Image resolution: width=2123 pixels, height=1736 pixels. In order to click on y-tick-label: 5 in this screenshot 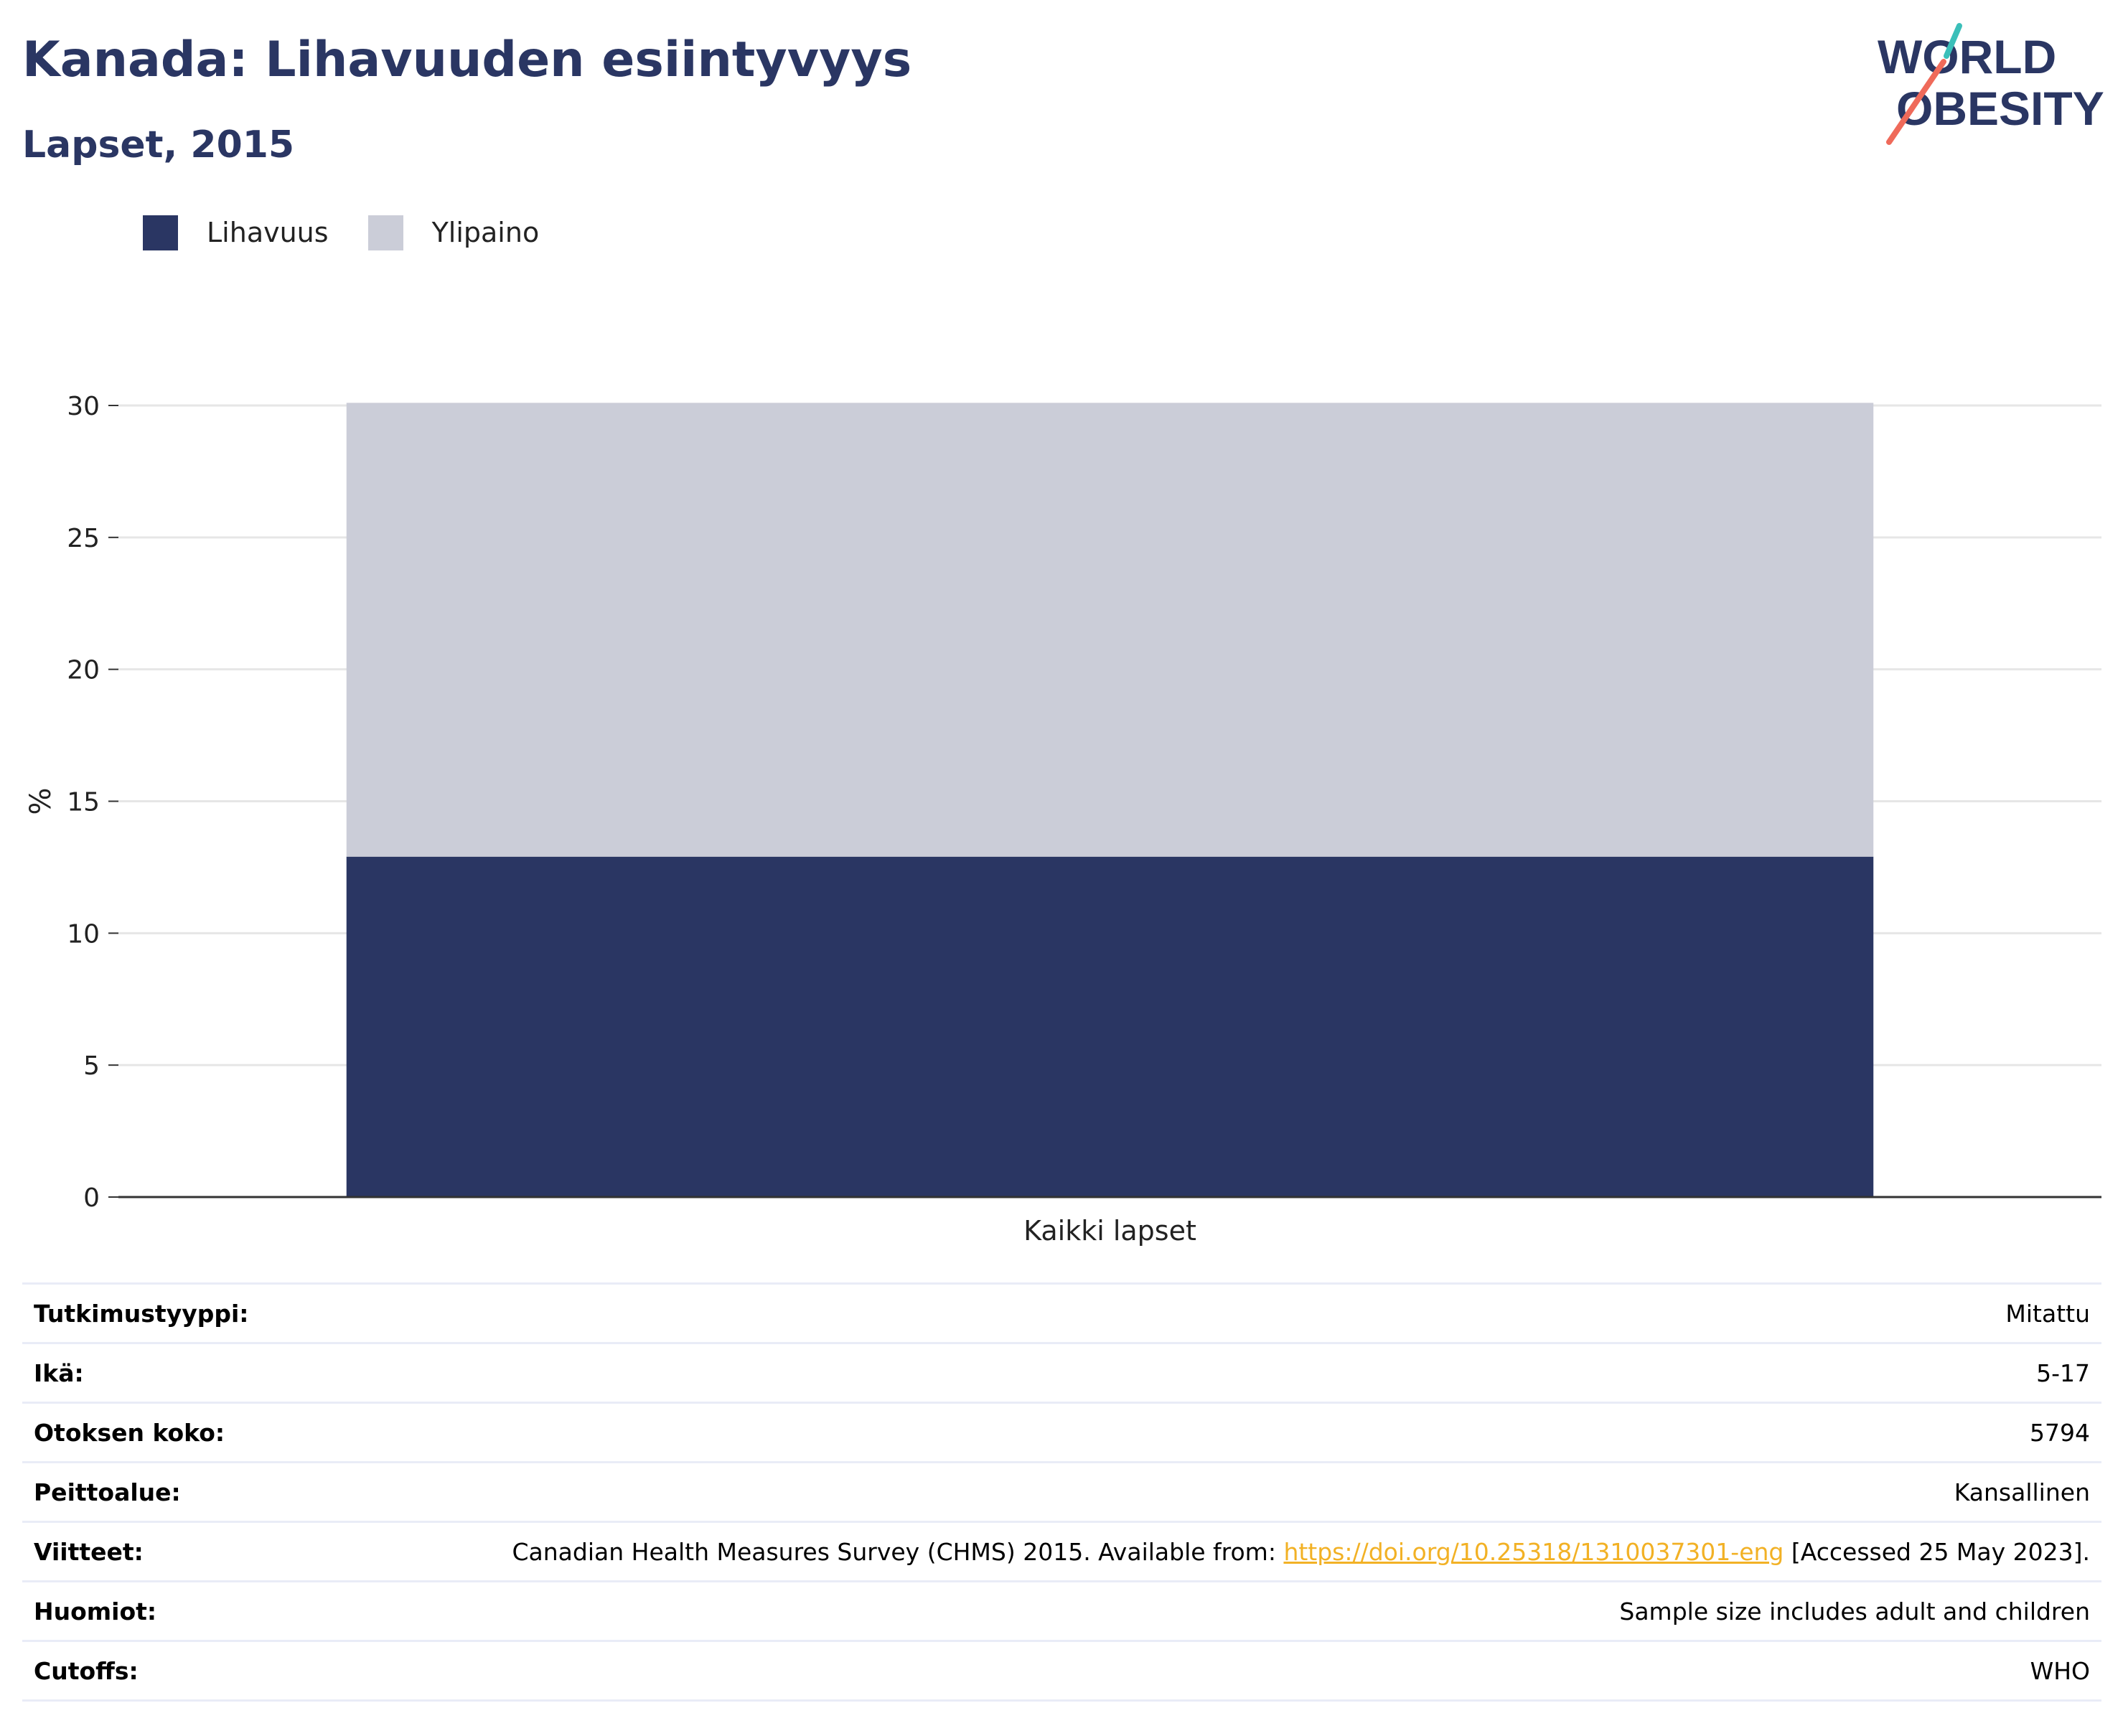, I will do `click(91, 1066)`.